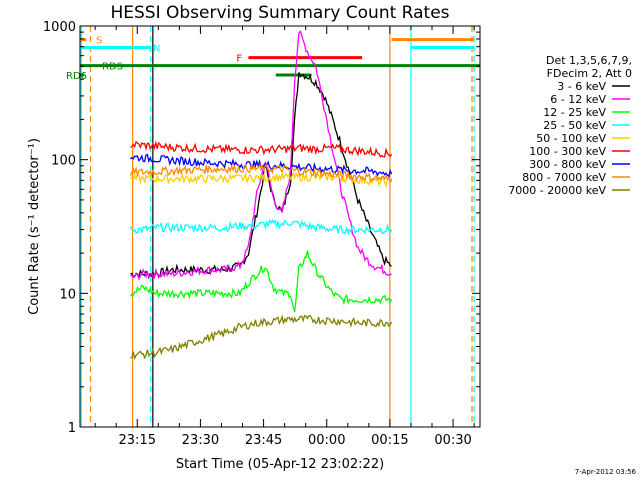 The width and height of the screenshot is (640, 480). Describe the element at coordinates (567, 164) in the screenshot. I see `legend-entry-6: 300 - 800 keV` at that location.